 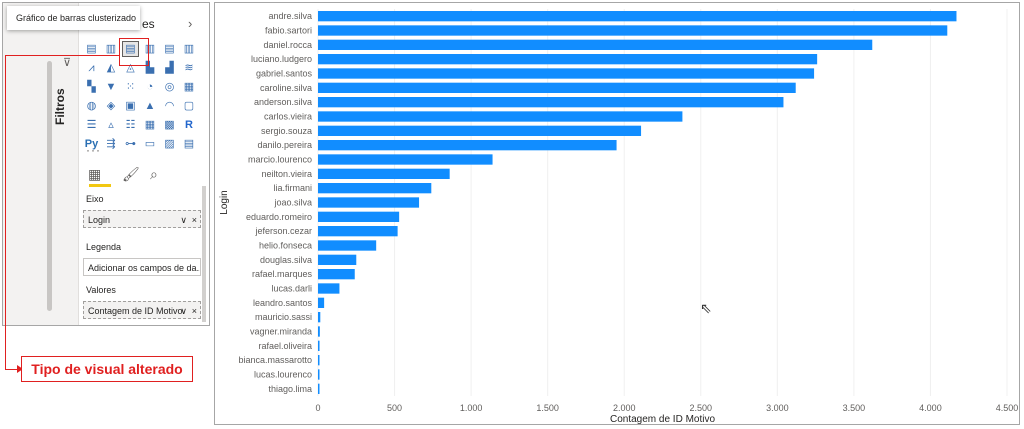 I want to click on 100-stacked-column-icon: ▥, so click(x=189, y=49).